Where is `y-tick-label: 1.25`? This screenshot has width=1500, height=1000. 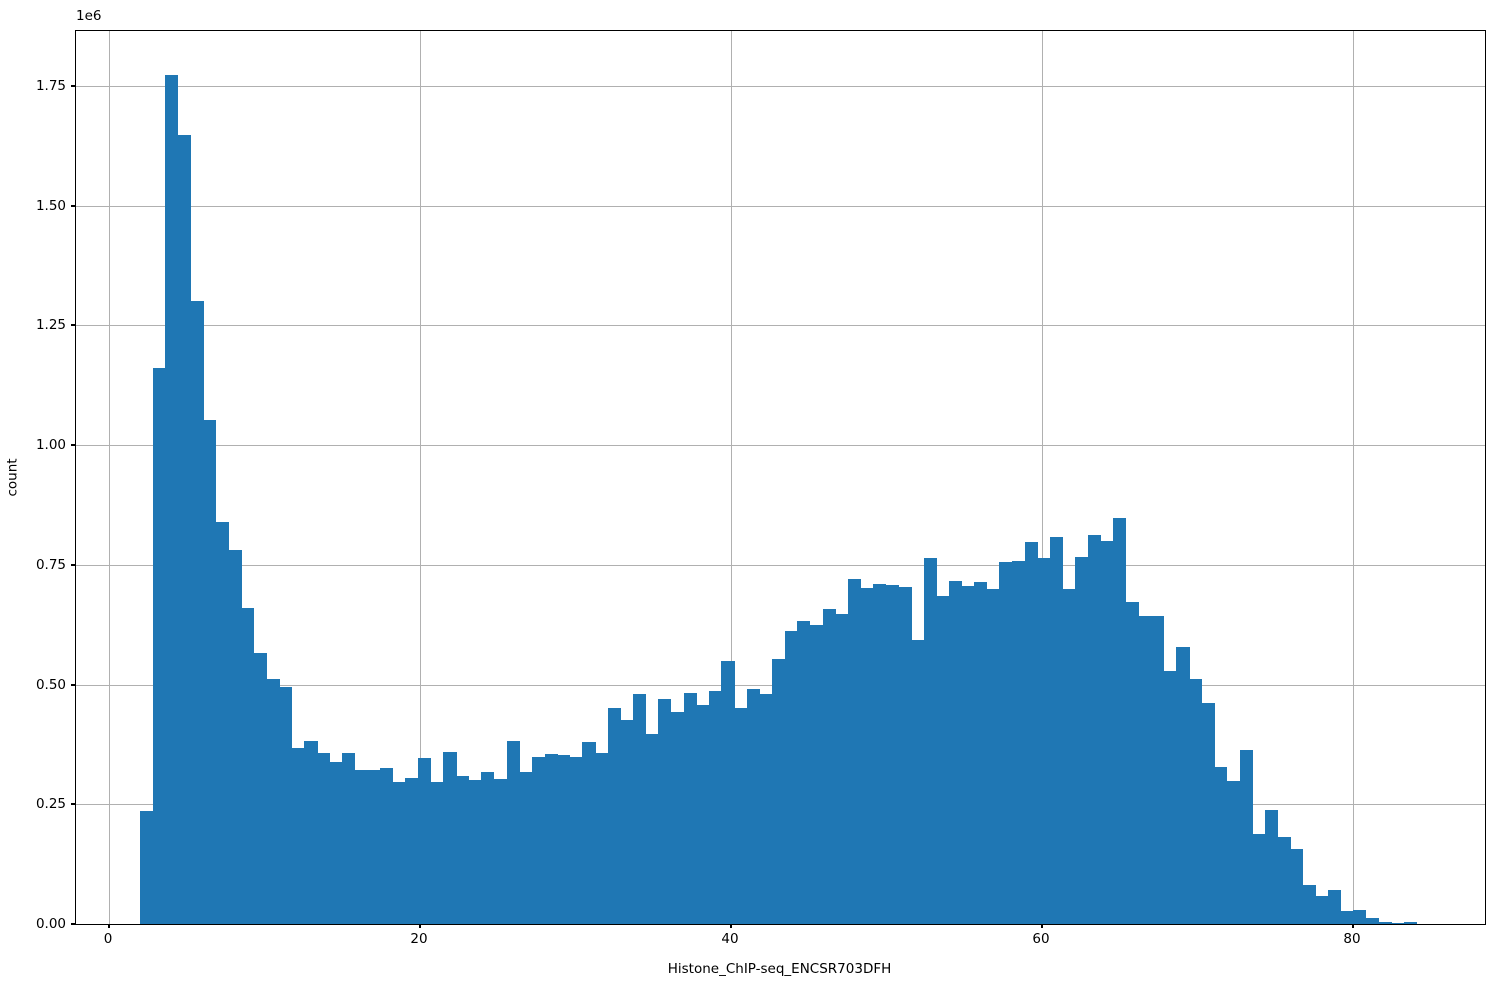 y-tick-label: 1.25 is located at coordinates (50, 325).